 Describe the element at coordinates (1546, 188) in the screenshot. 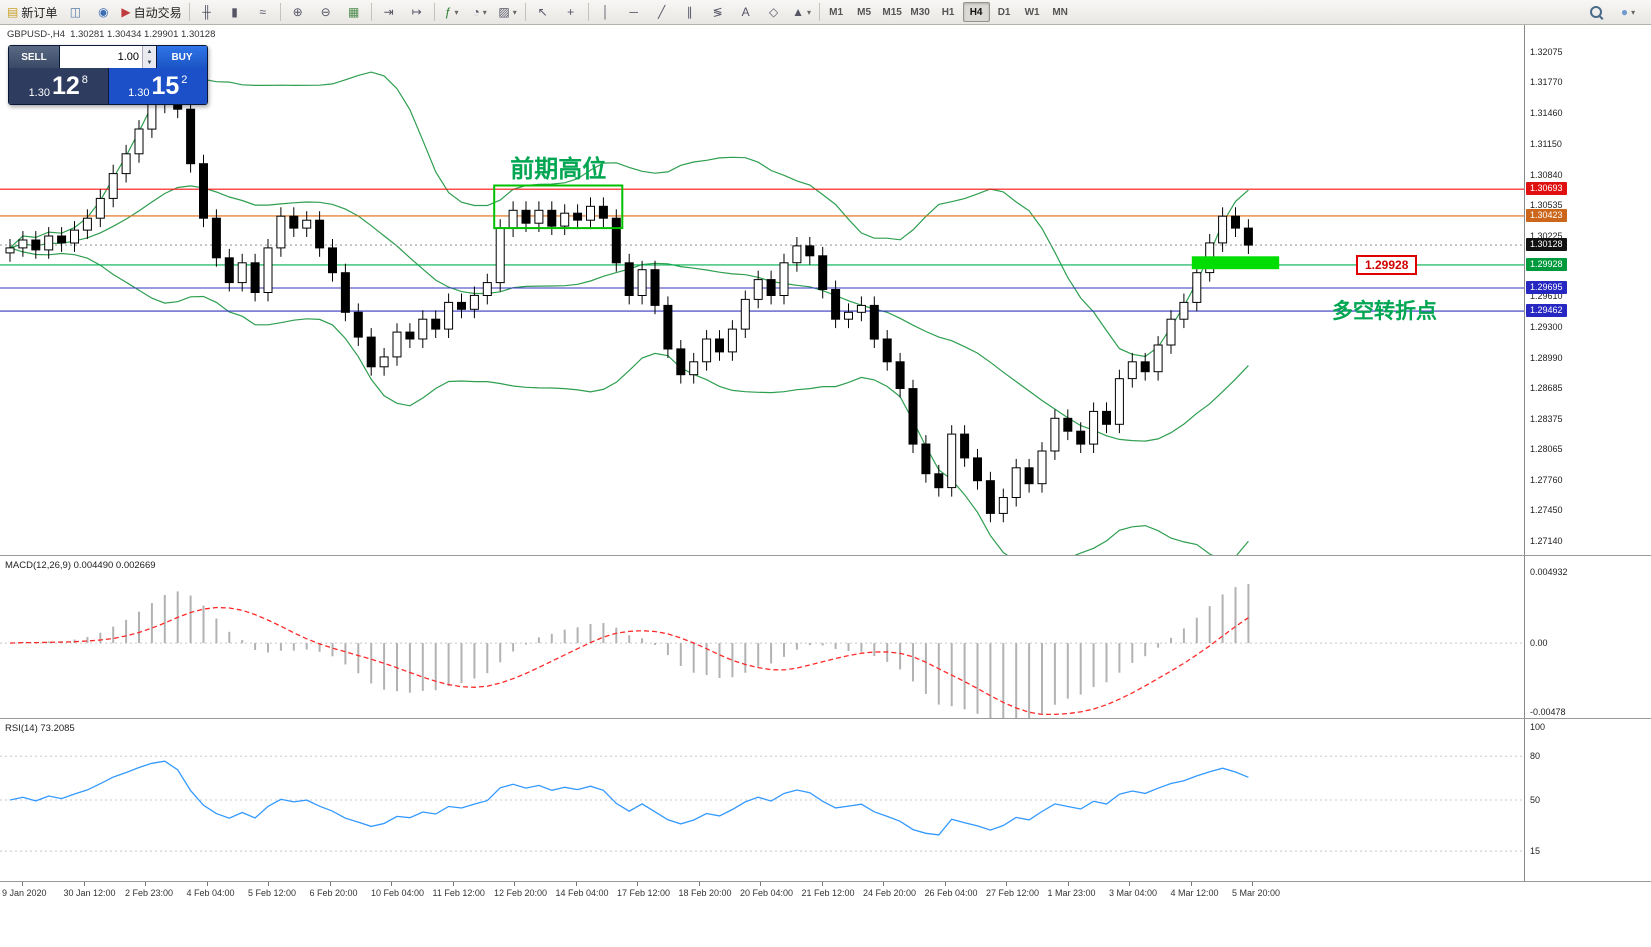

I see `price-tag: 1.30693` at that location.